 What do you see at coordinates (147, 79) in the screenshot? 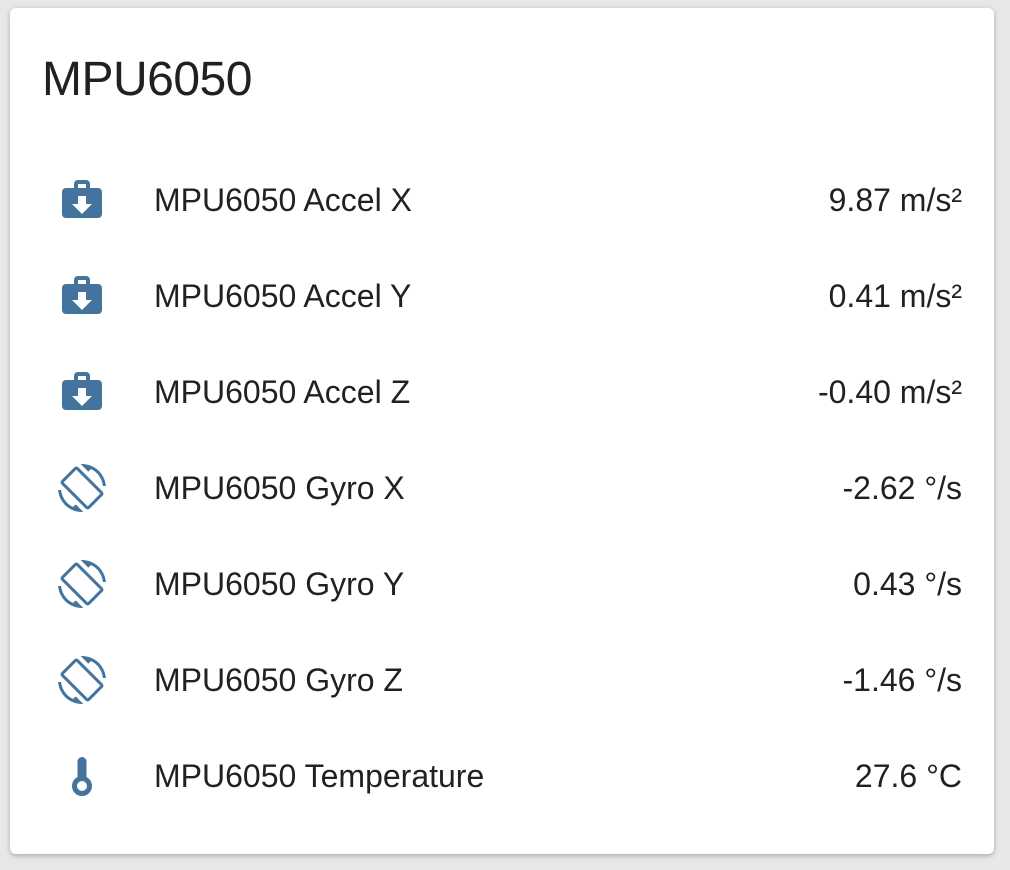
I see `card-title: MPU6050` at bounding box center [147, 79].